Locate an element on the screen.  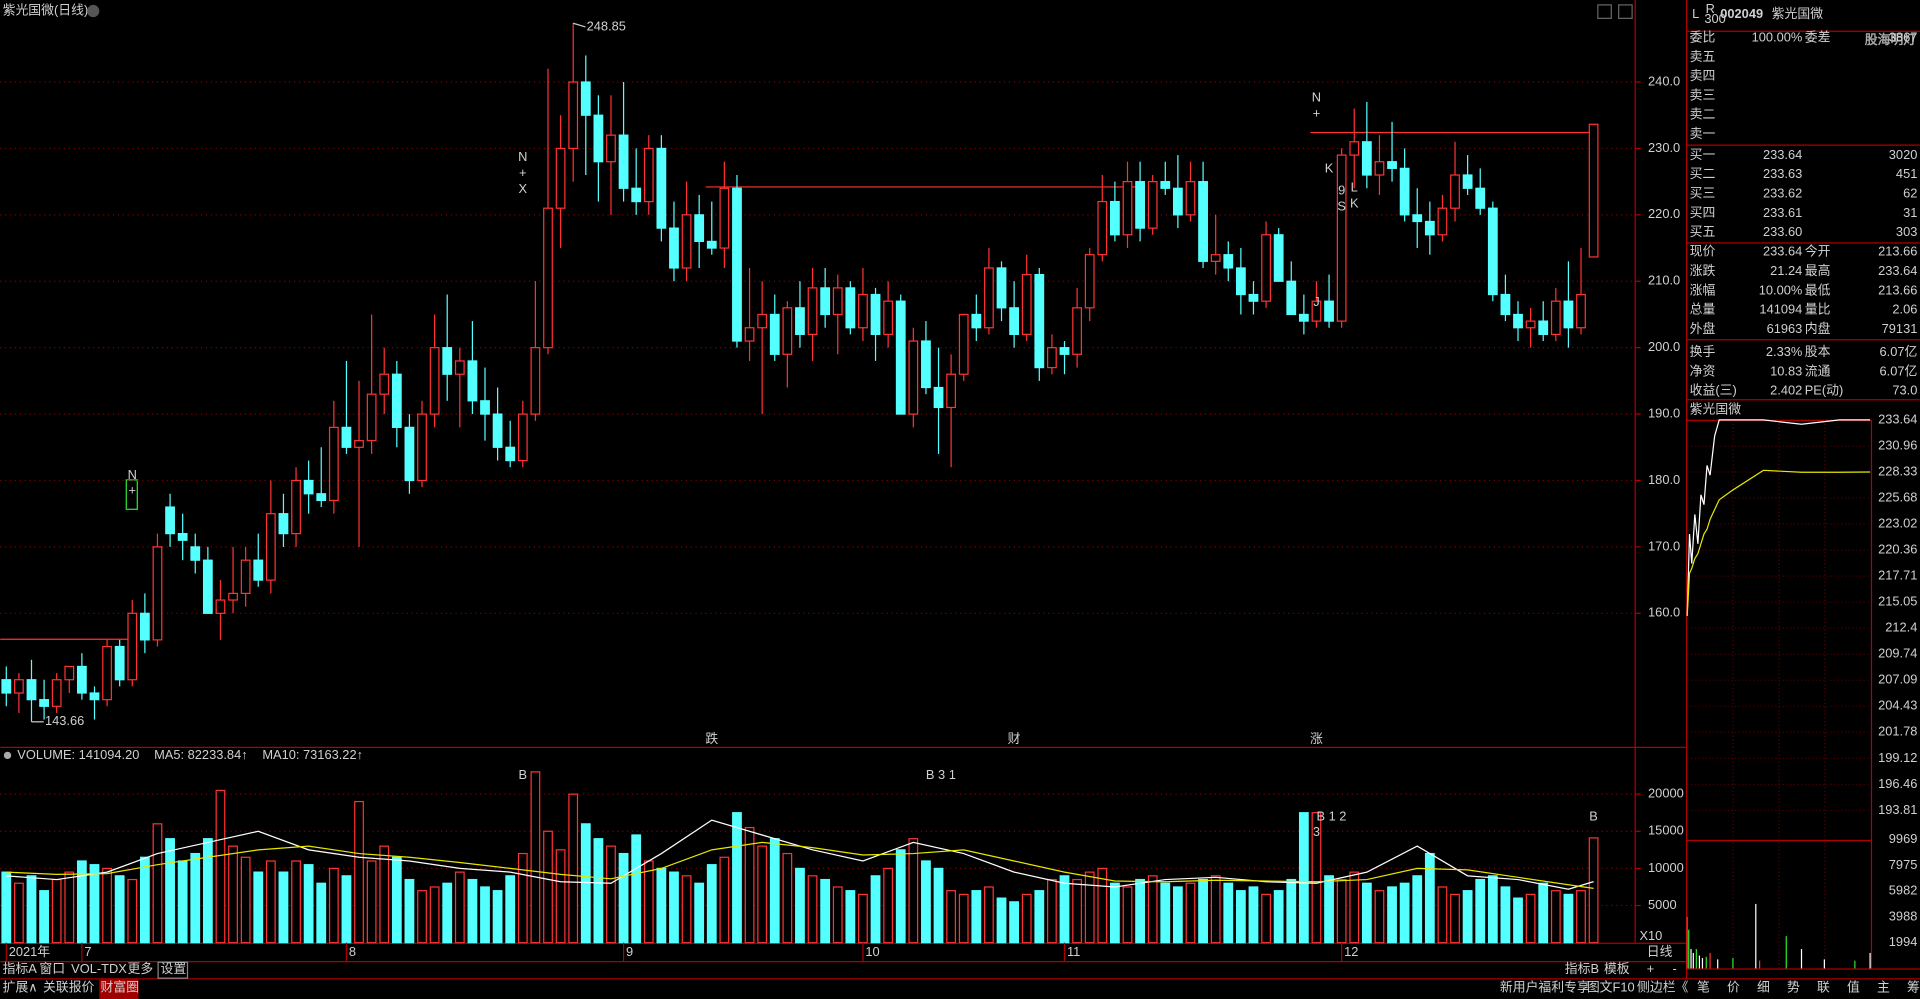
bottom-tab: 财富圈 is located at coordinates (120, 986).